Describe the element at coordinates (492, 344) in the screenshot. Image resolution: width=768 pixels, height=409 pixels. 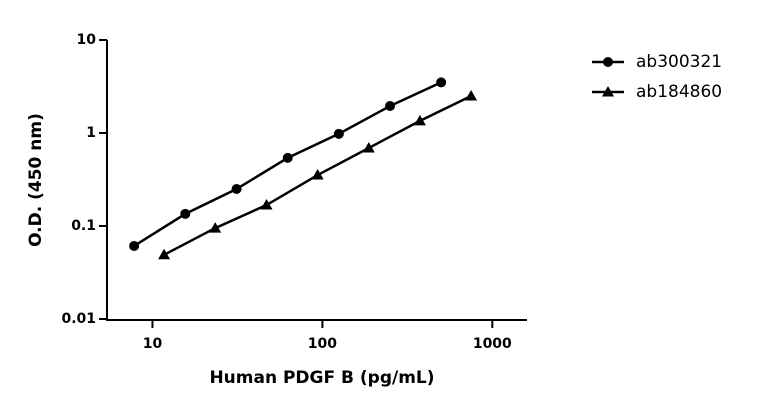
I see `x-tick-label: 1000` at that location.